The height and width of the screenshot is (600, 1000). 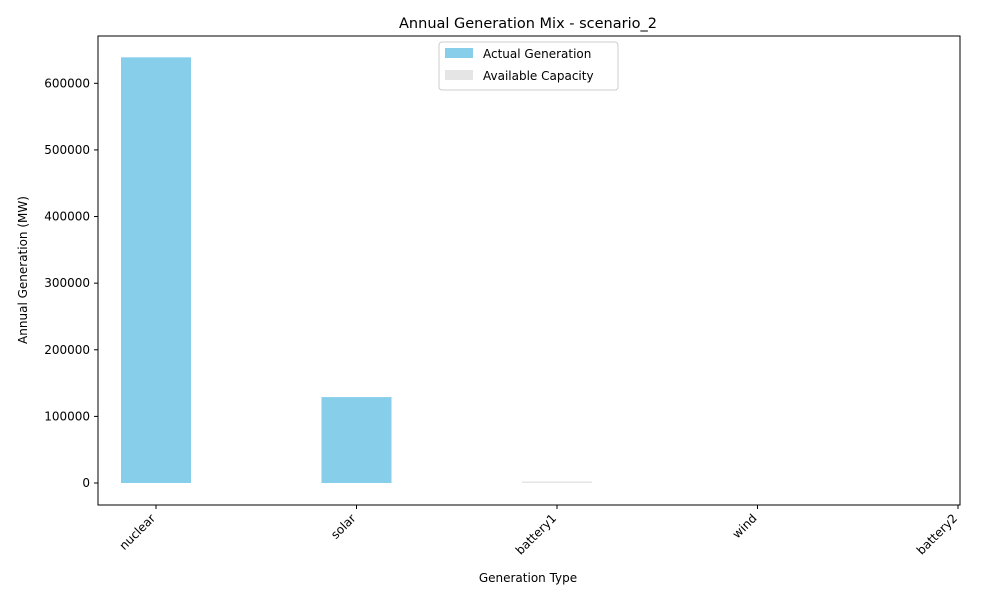 I want to click on legend-label-capacity: Available Capacity, so click(x=538, y=76).